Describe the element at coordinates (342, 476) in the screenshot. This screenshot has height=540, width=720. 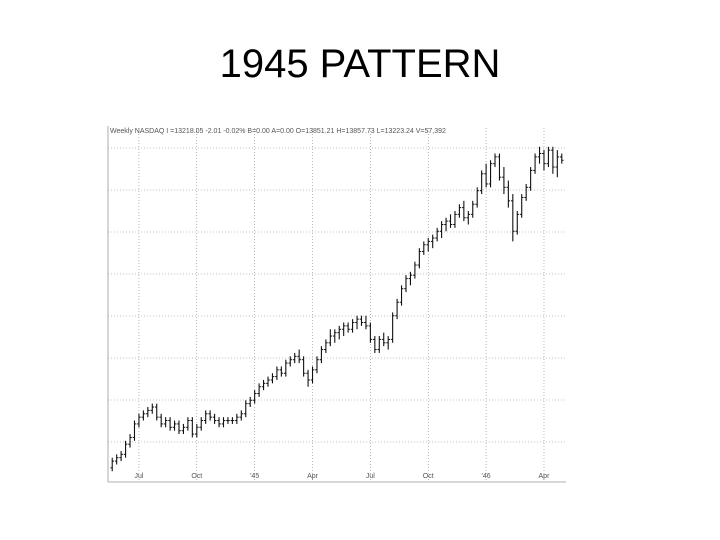
I see `x-tick-labels: Jul Oct '45 Apr Jul Oct '46 Apr` at that location.